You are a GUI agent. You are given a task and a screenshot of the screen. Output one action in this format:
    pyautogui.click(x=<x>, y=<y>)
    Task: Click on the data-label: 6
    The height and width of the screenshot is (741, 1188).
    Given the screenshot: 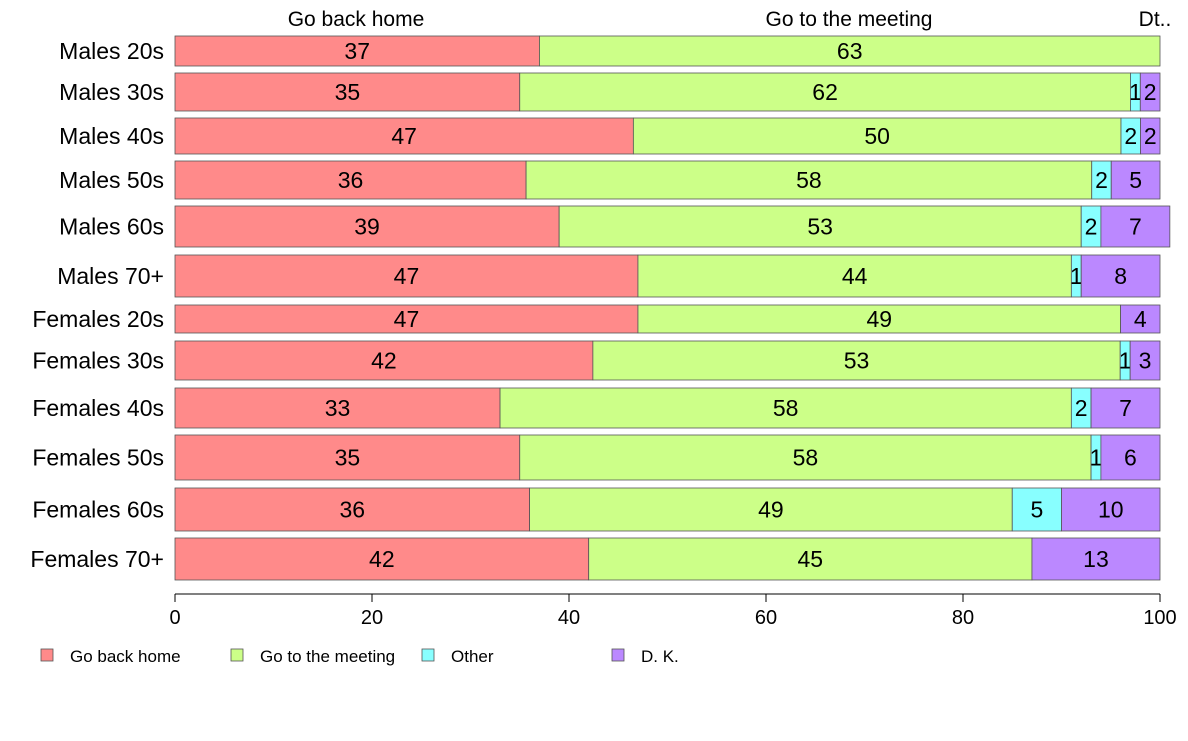 What is the action you would take?
    pyautogui.click(x=1130, y=458)
    